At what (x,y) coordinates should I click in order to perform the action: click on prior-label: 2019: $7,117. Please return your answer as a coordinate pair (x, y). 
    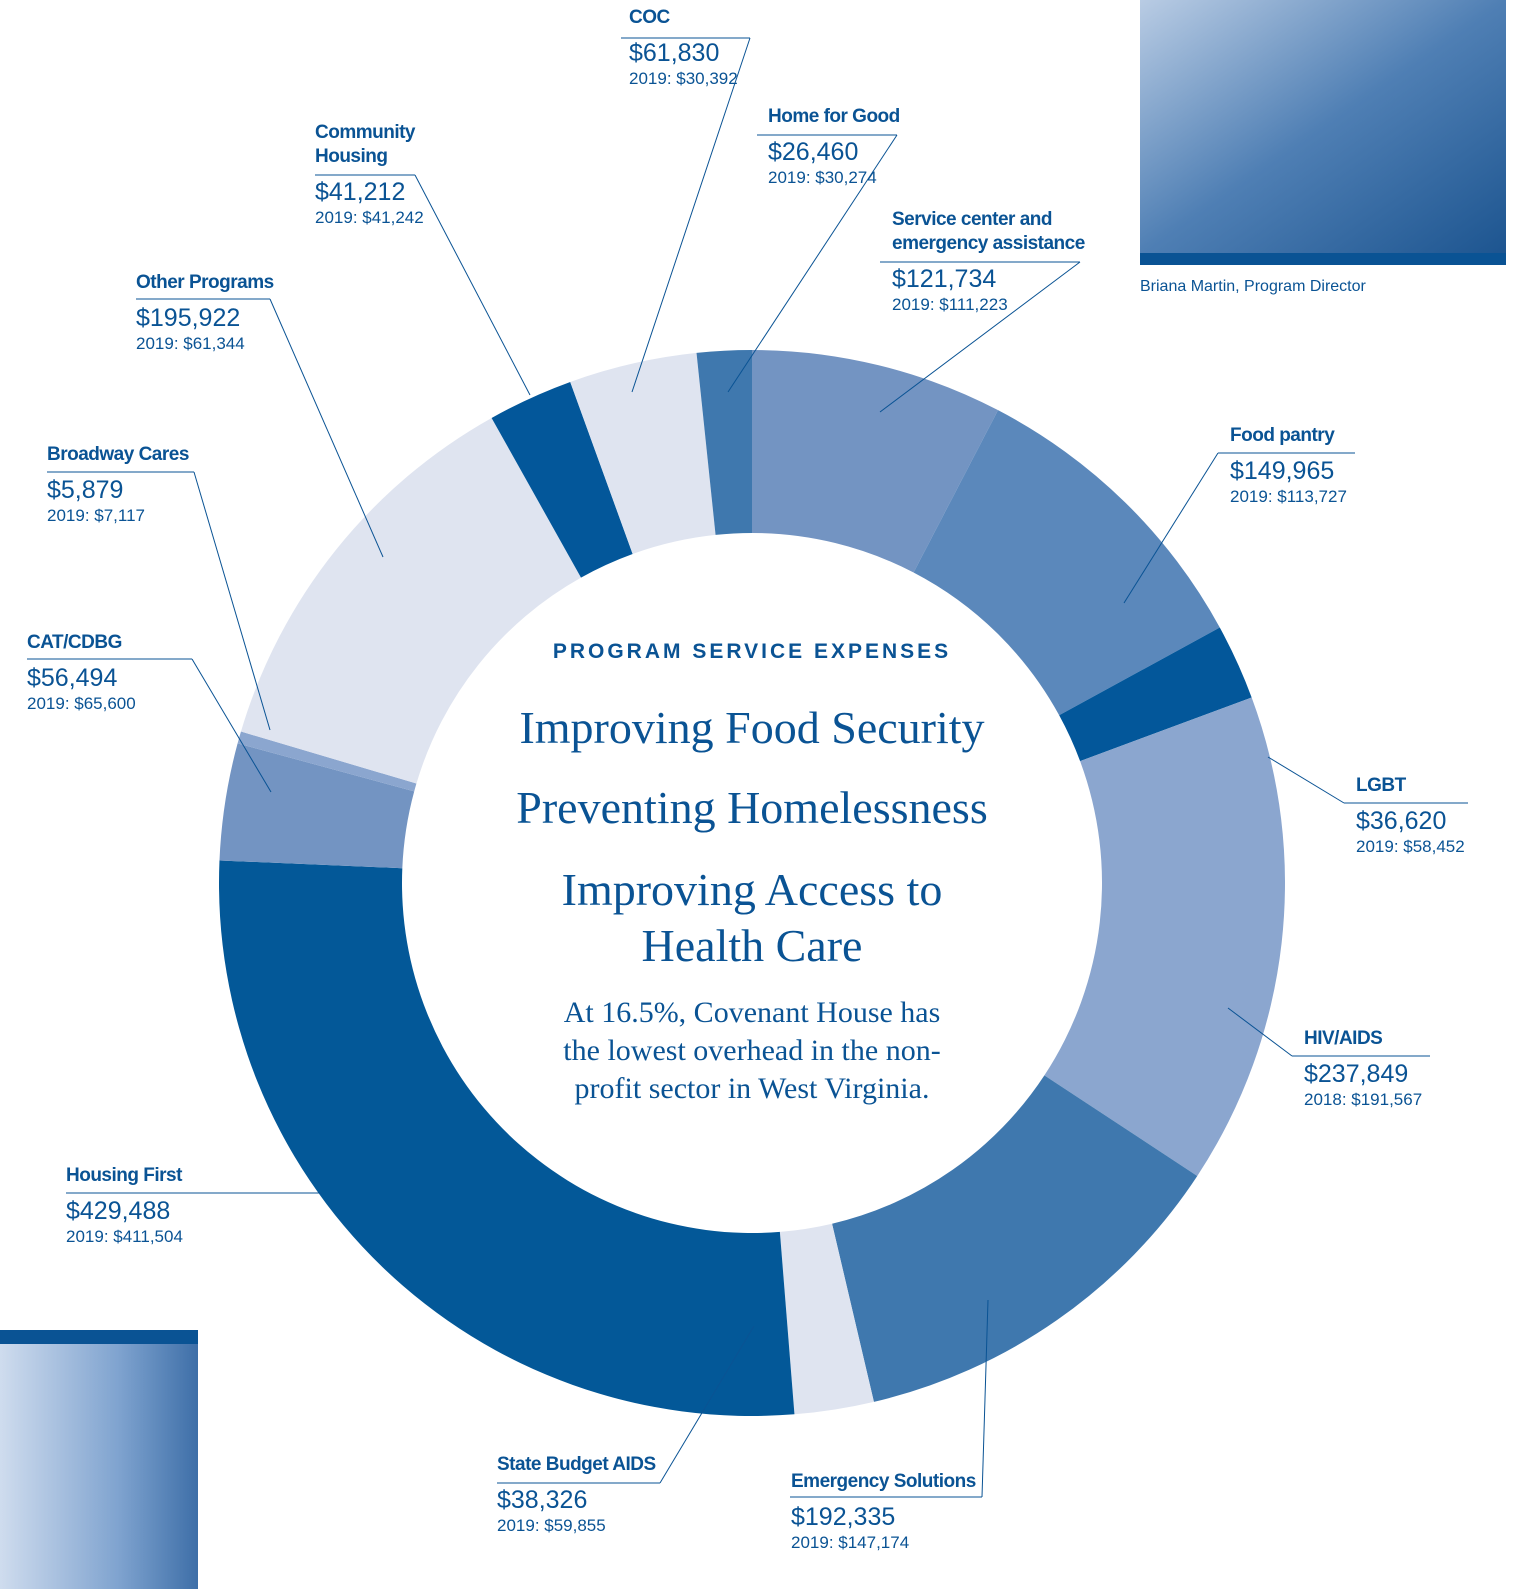
    Looking at the image, I should click on (96, 515).